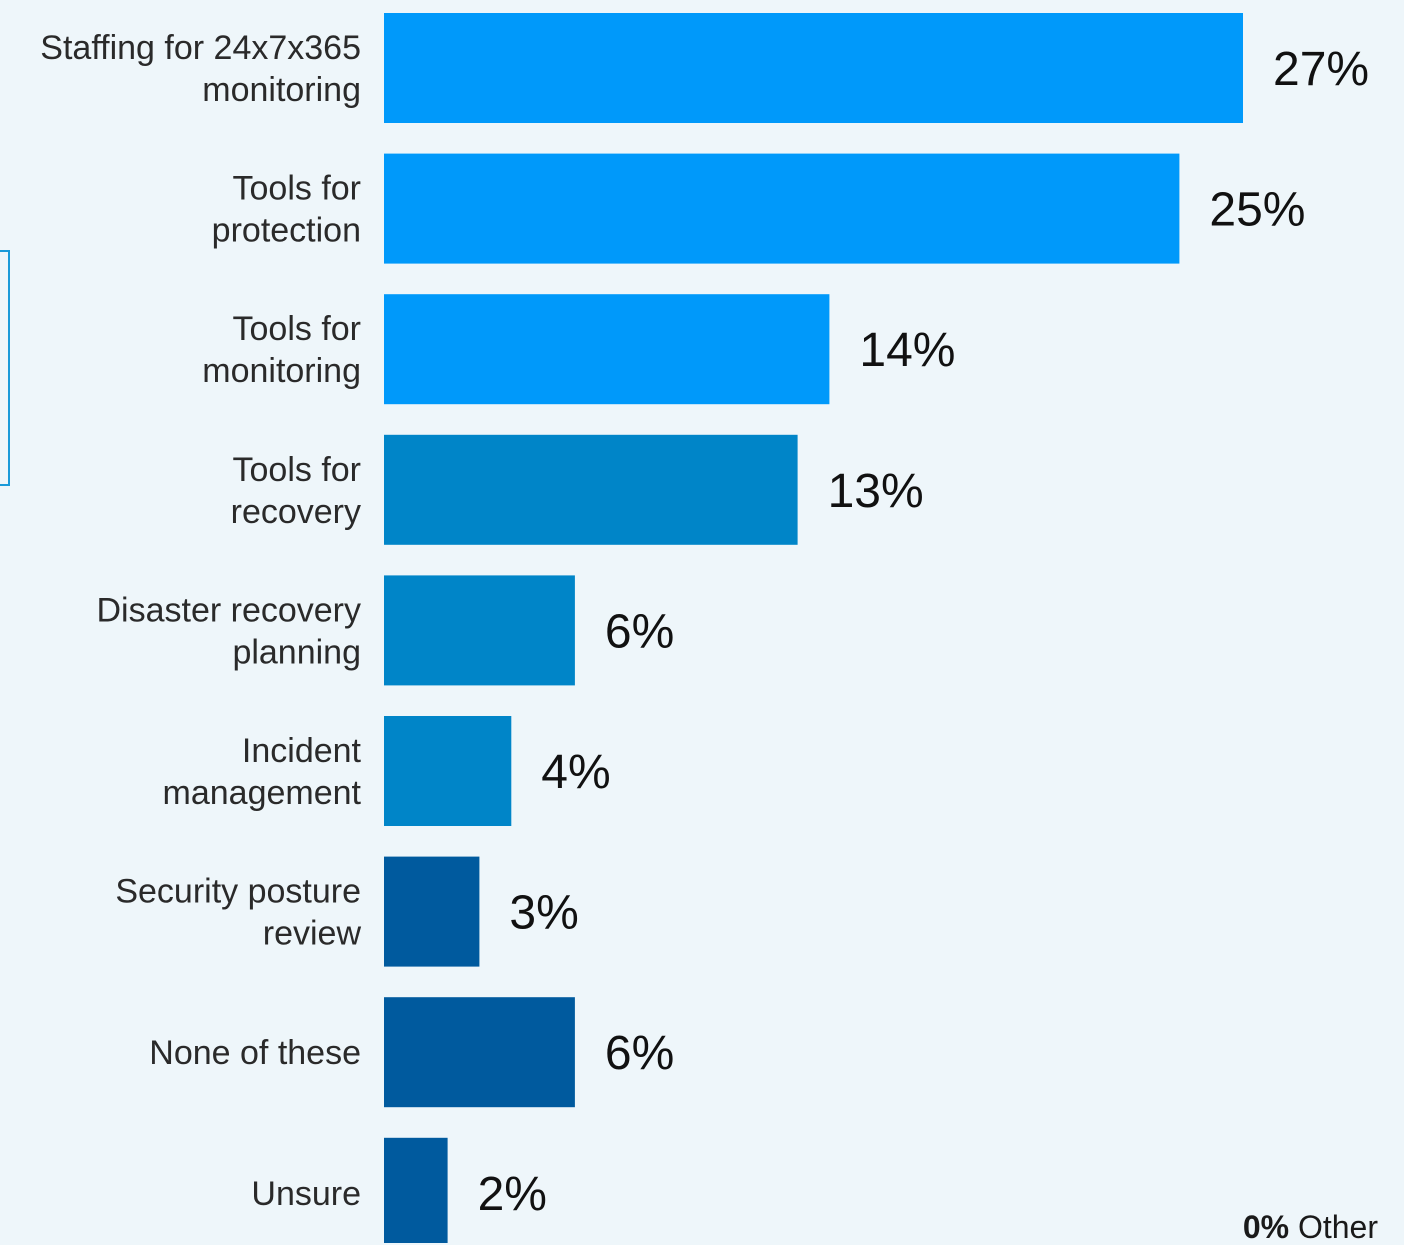 This screenshot has height=1245, width=1404. I want to click on category-label-1: Tools for protection, so click(286, 210).